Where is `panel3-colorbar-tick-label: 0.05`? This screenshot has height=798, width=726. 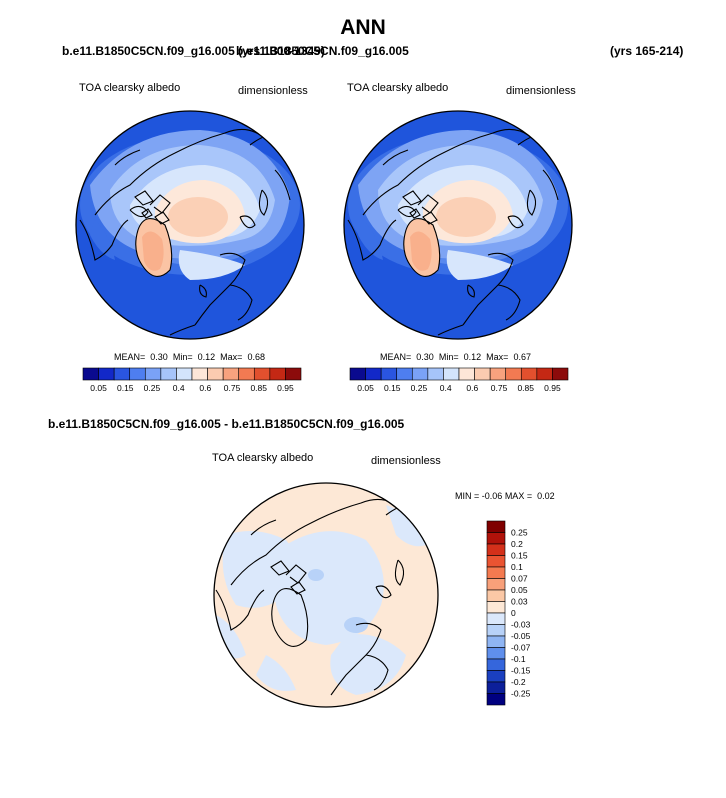 panel3-colorbar-tick-label: 0.05 is located at coordinates (519, 590).